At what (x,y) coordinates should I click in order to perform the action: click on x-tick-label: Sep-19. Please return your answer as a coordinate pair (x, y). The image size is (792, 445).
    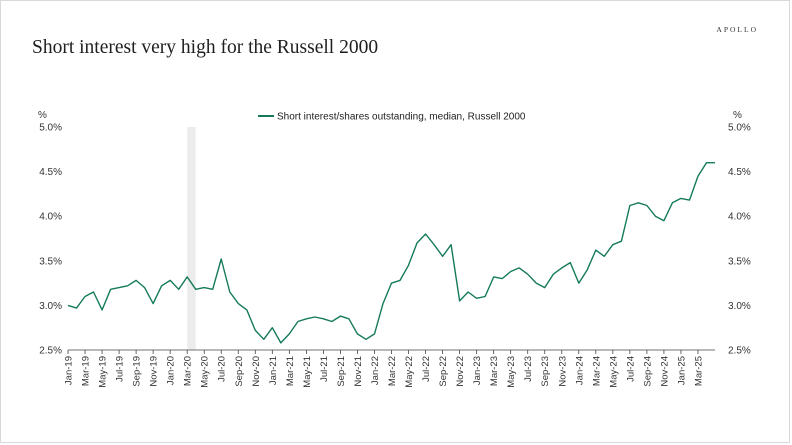
    Looking at the image, I should click on (137, 371).